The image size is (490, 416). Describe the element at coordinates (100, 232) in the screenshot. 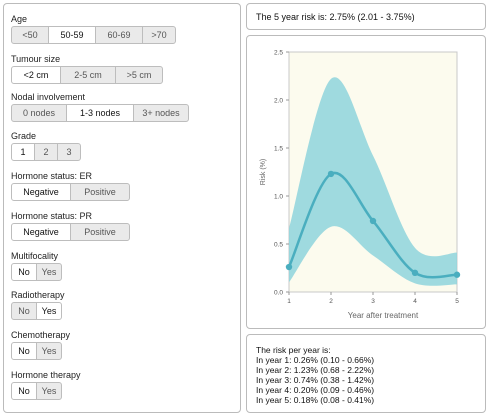

I see `pr-option-positive: Positive` at that location.